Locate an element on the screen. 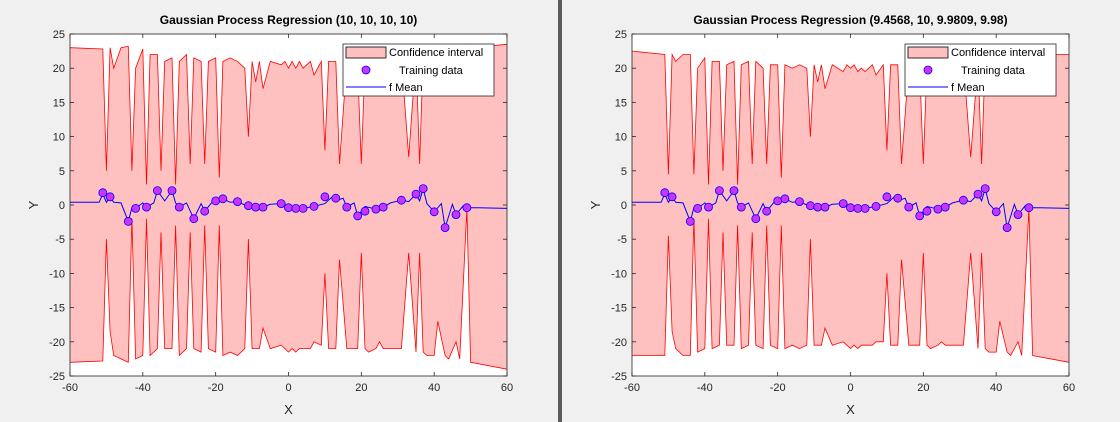 The image size is (1120, 422). confidence-lower-edge is located at coordinates (851, 285).